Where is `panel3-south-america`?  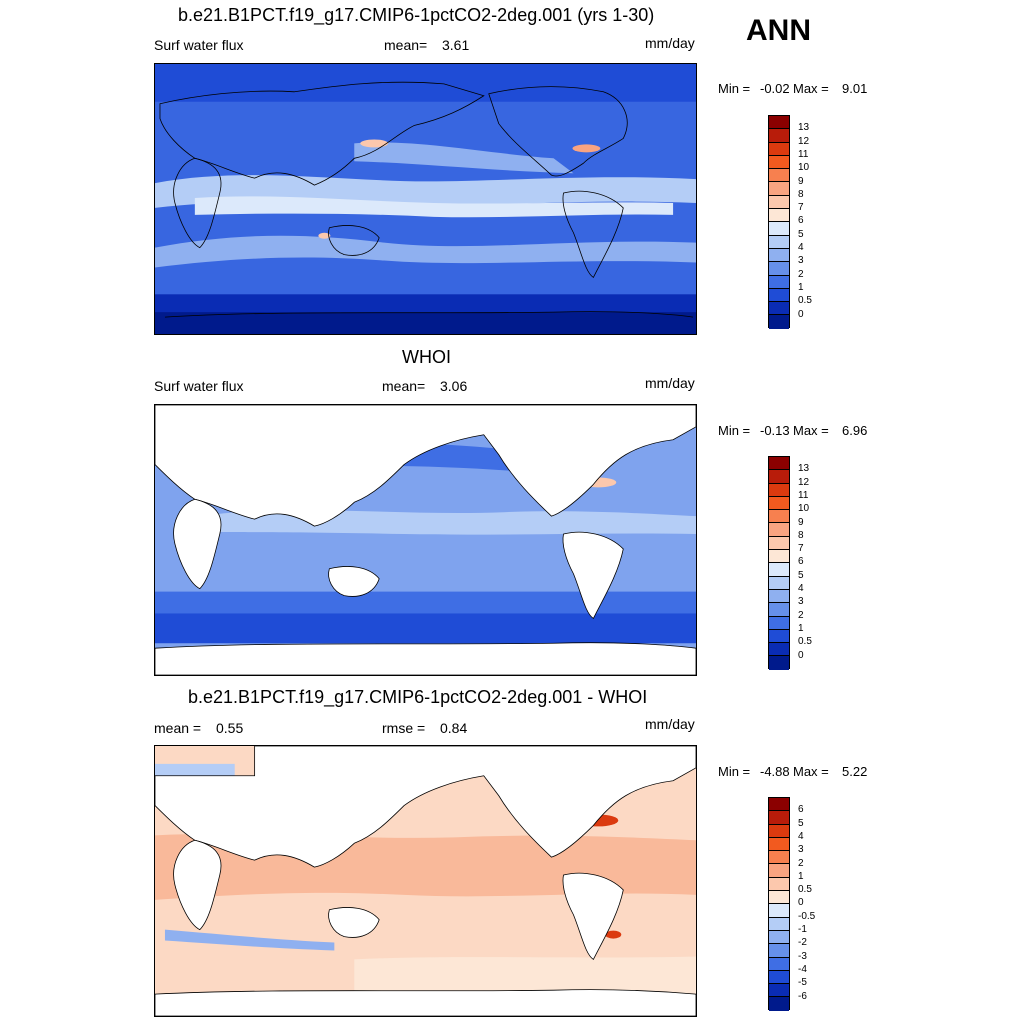 panel3-south-america is located at coordinates (593, 916).